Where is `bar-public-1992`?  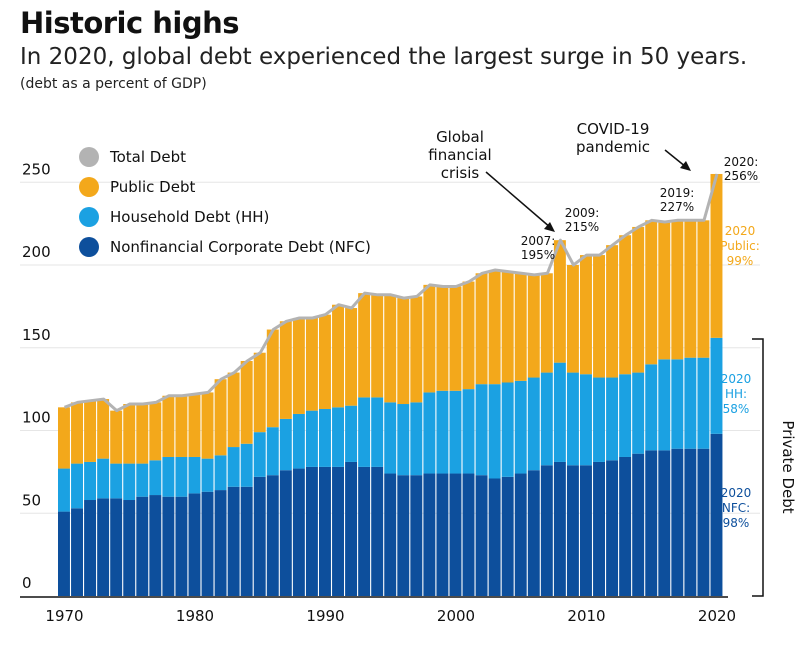 bar-public-1992 is located at coordinates (351, 357).